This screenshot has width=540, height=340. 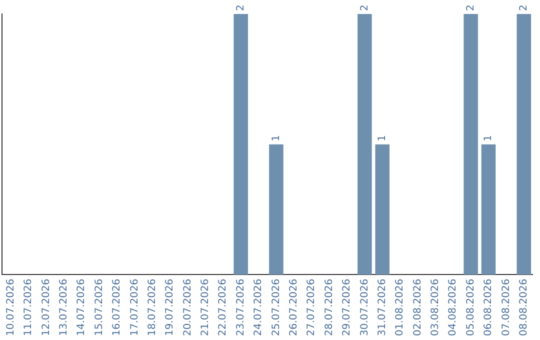 I want to click on x-tick-label: 22.07.2026, so click(x=223, y=307).